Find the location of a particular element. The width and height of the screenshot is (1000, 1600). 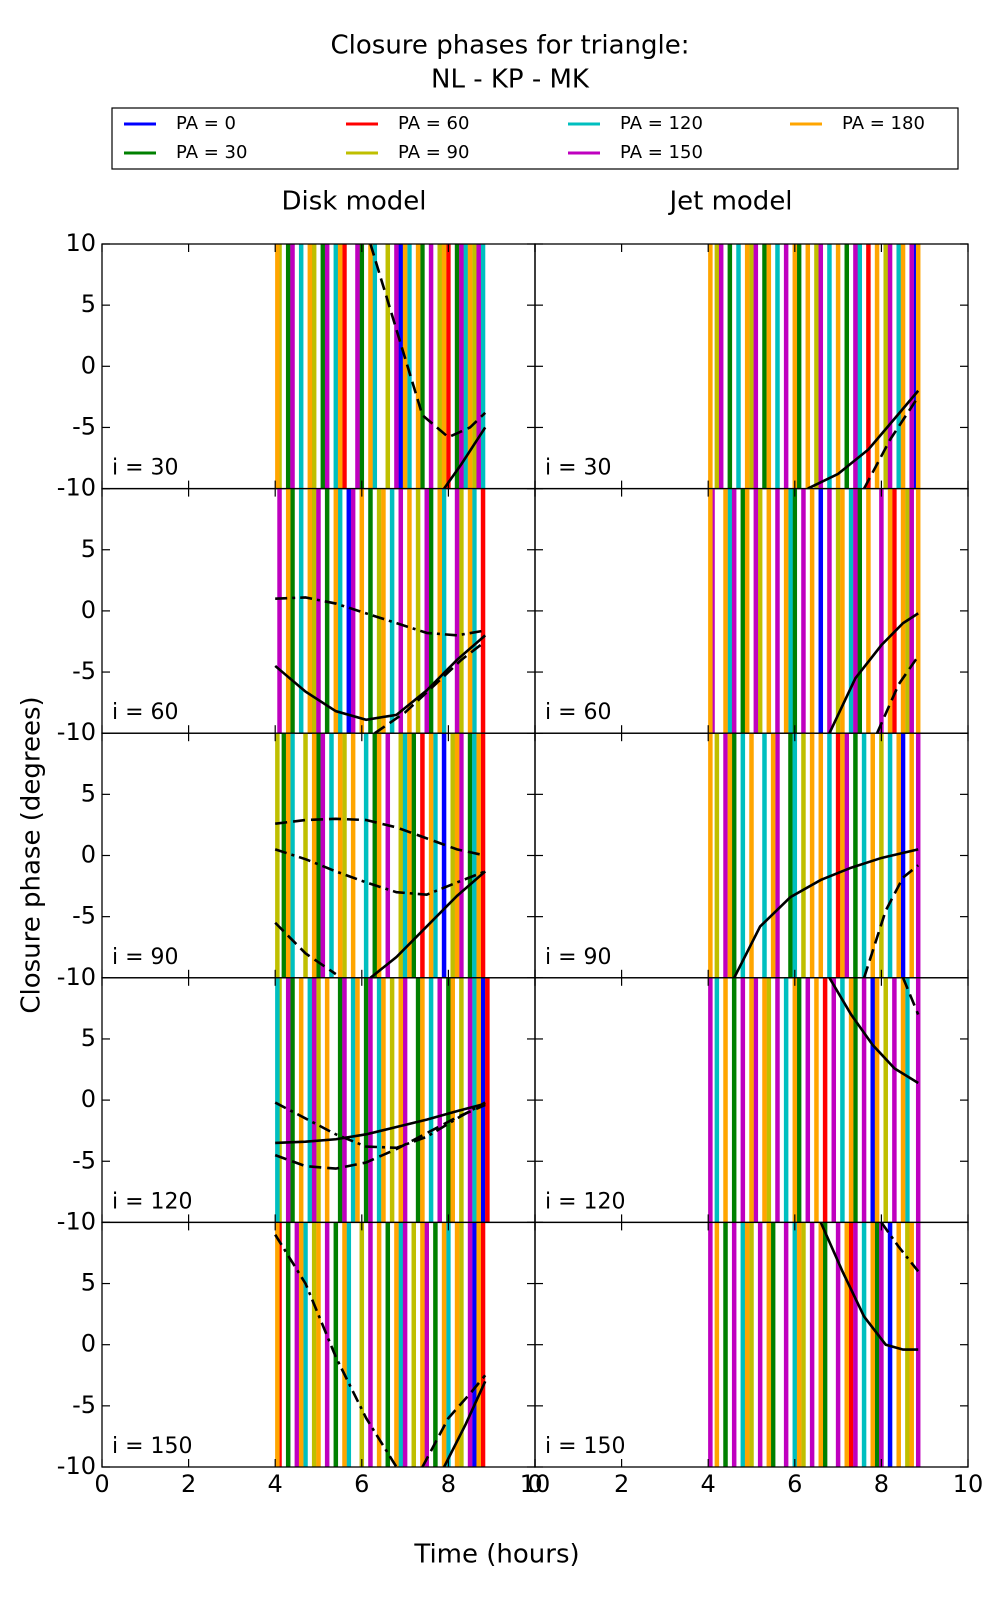

legend-label: PA = 90 is located at coordinates (433, 152).